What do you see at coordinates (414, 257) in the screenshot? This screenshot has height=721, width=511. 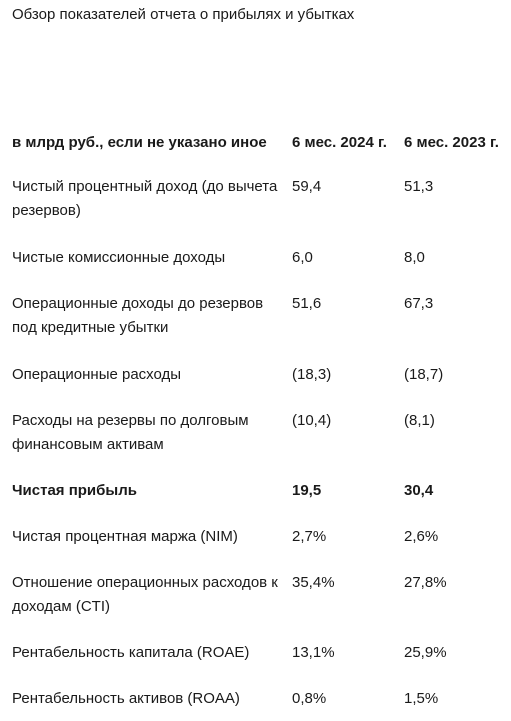 I see `cell-value: 8,0` at bounding box center [414, 257].